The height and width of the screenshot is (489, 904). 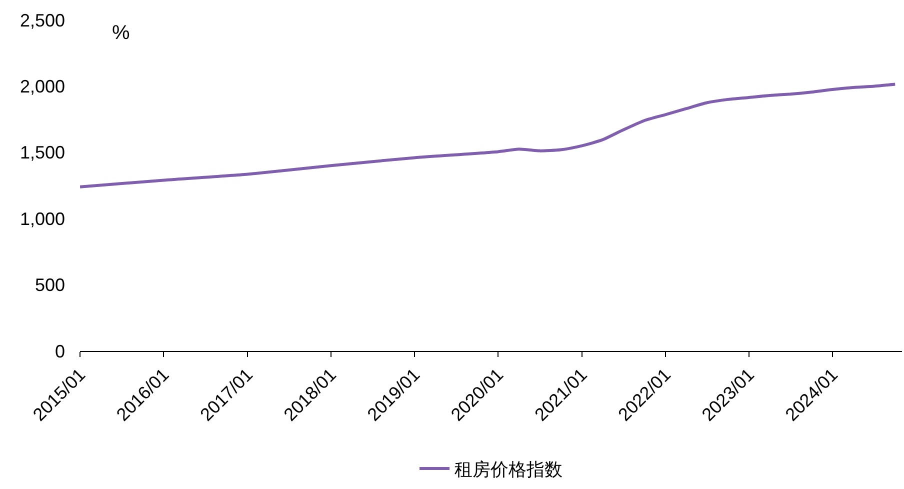 I want to click on y-tick-label: 1,500, so click(x=42, y=152).